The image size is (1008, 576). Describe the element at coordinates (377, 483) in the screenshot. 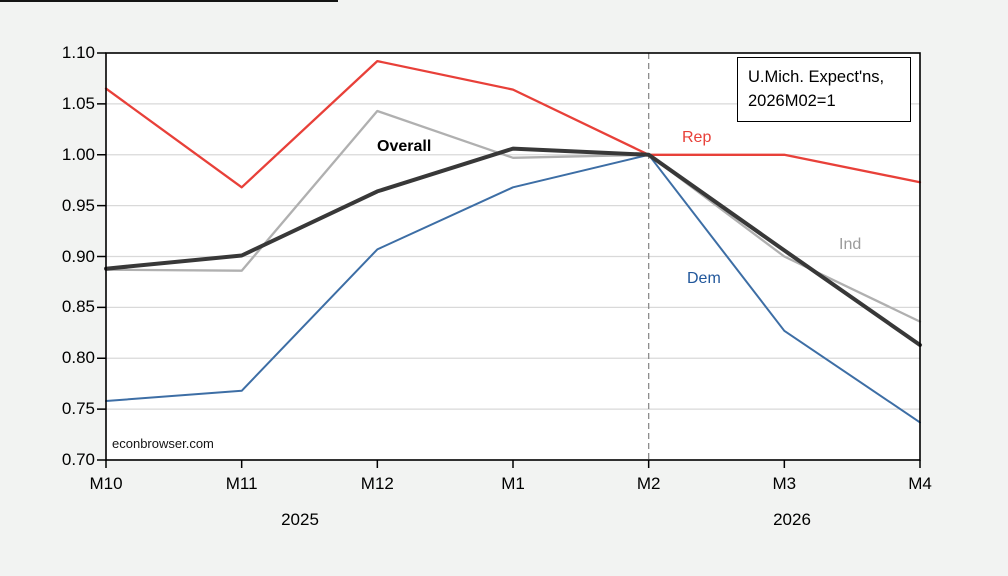

I see `x-tick-label: M12` at that location.